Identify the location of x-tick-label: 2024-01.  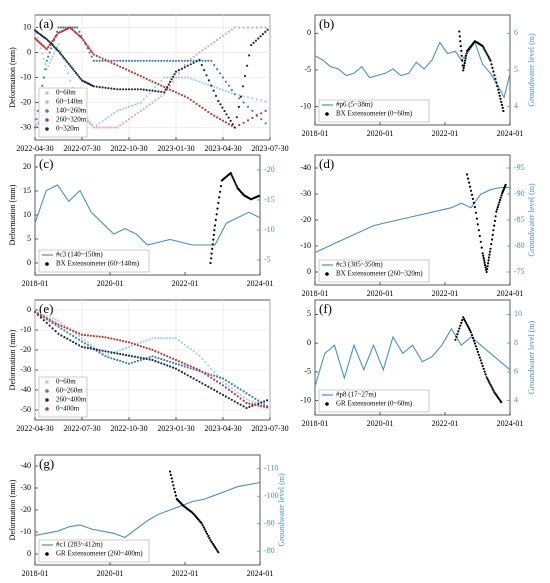
(510, 293).